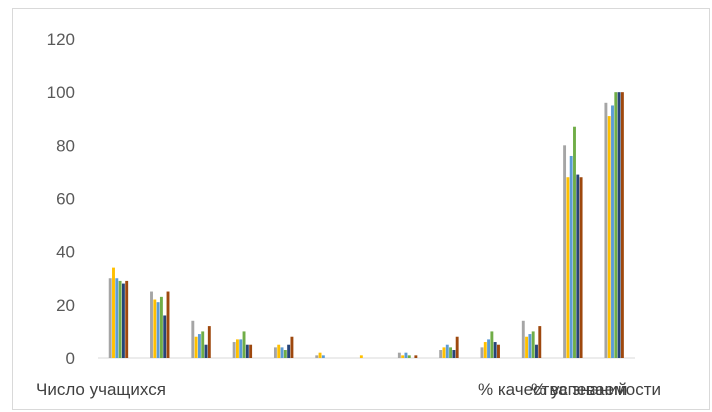  Describe the element at coordinates (101, 389) in the screenshot. I see `x-category-label: Число учащихся` at that location.